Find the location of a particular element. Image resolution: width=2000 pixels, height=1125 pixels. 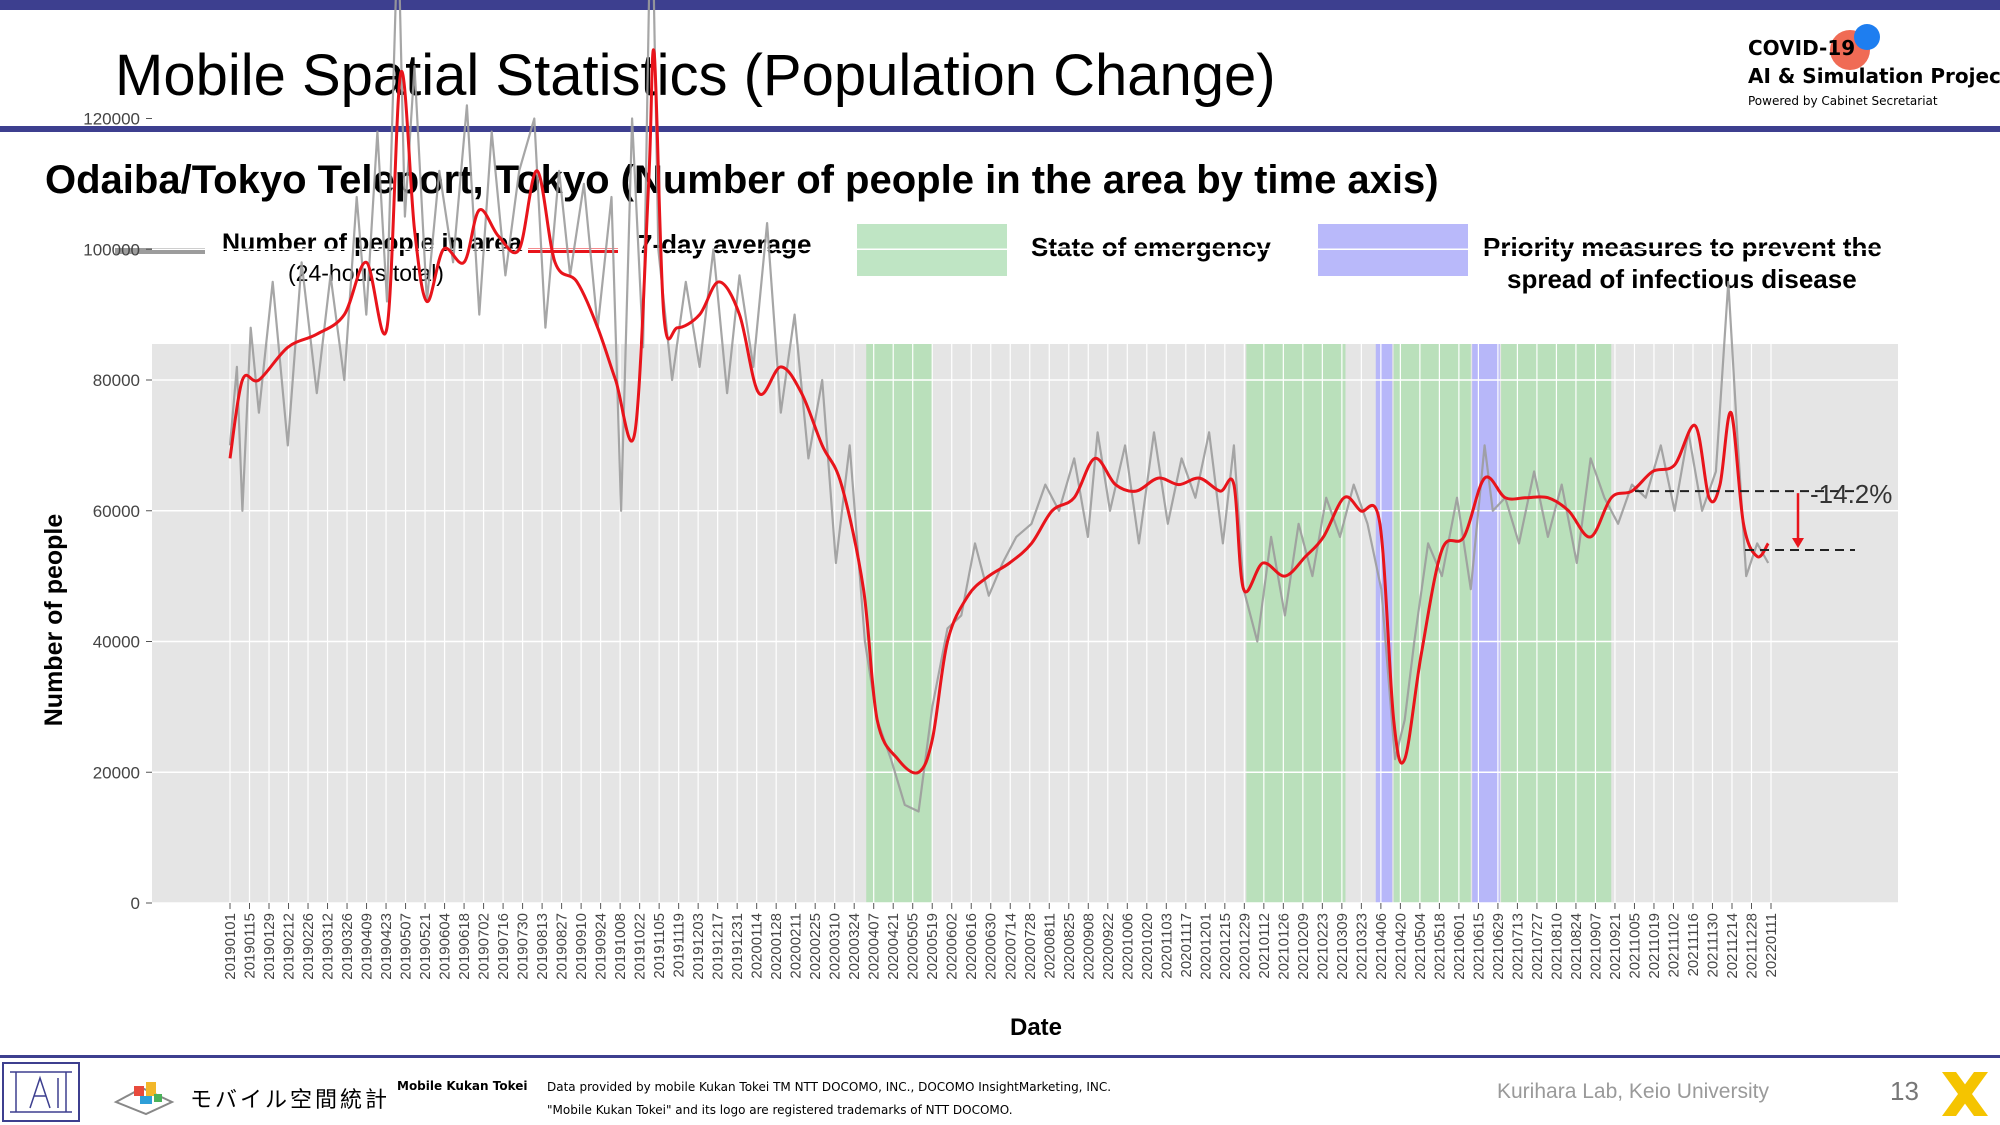

x-tick-label-66: 20210713 is located at coordinates (1517, 946).